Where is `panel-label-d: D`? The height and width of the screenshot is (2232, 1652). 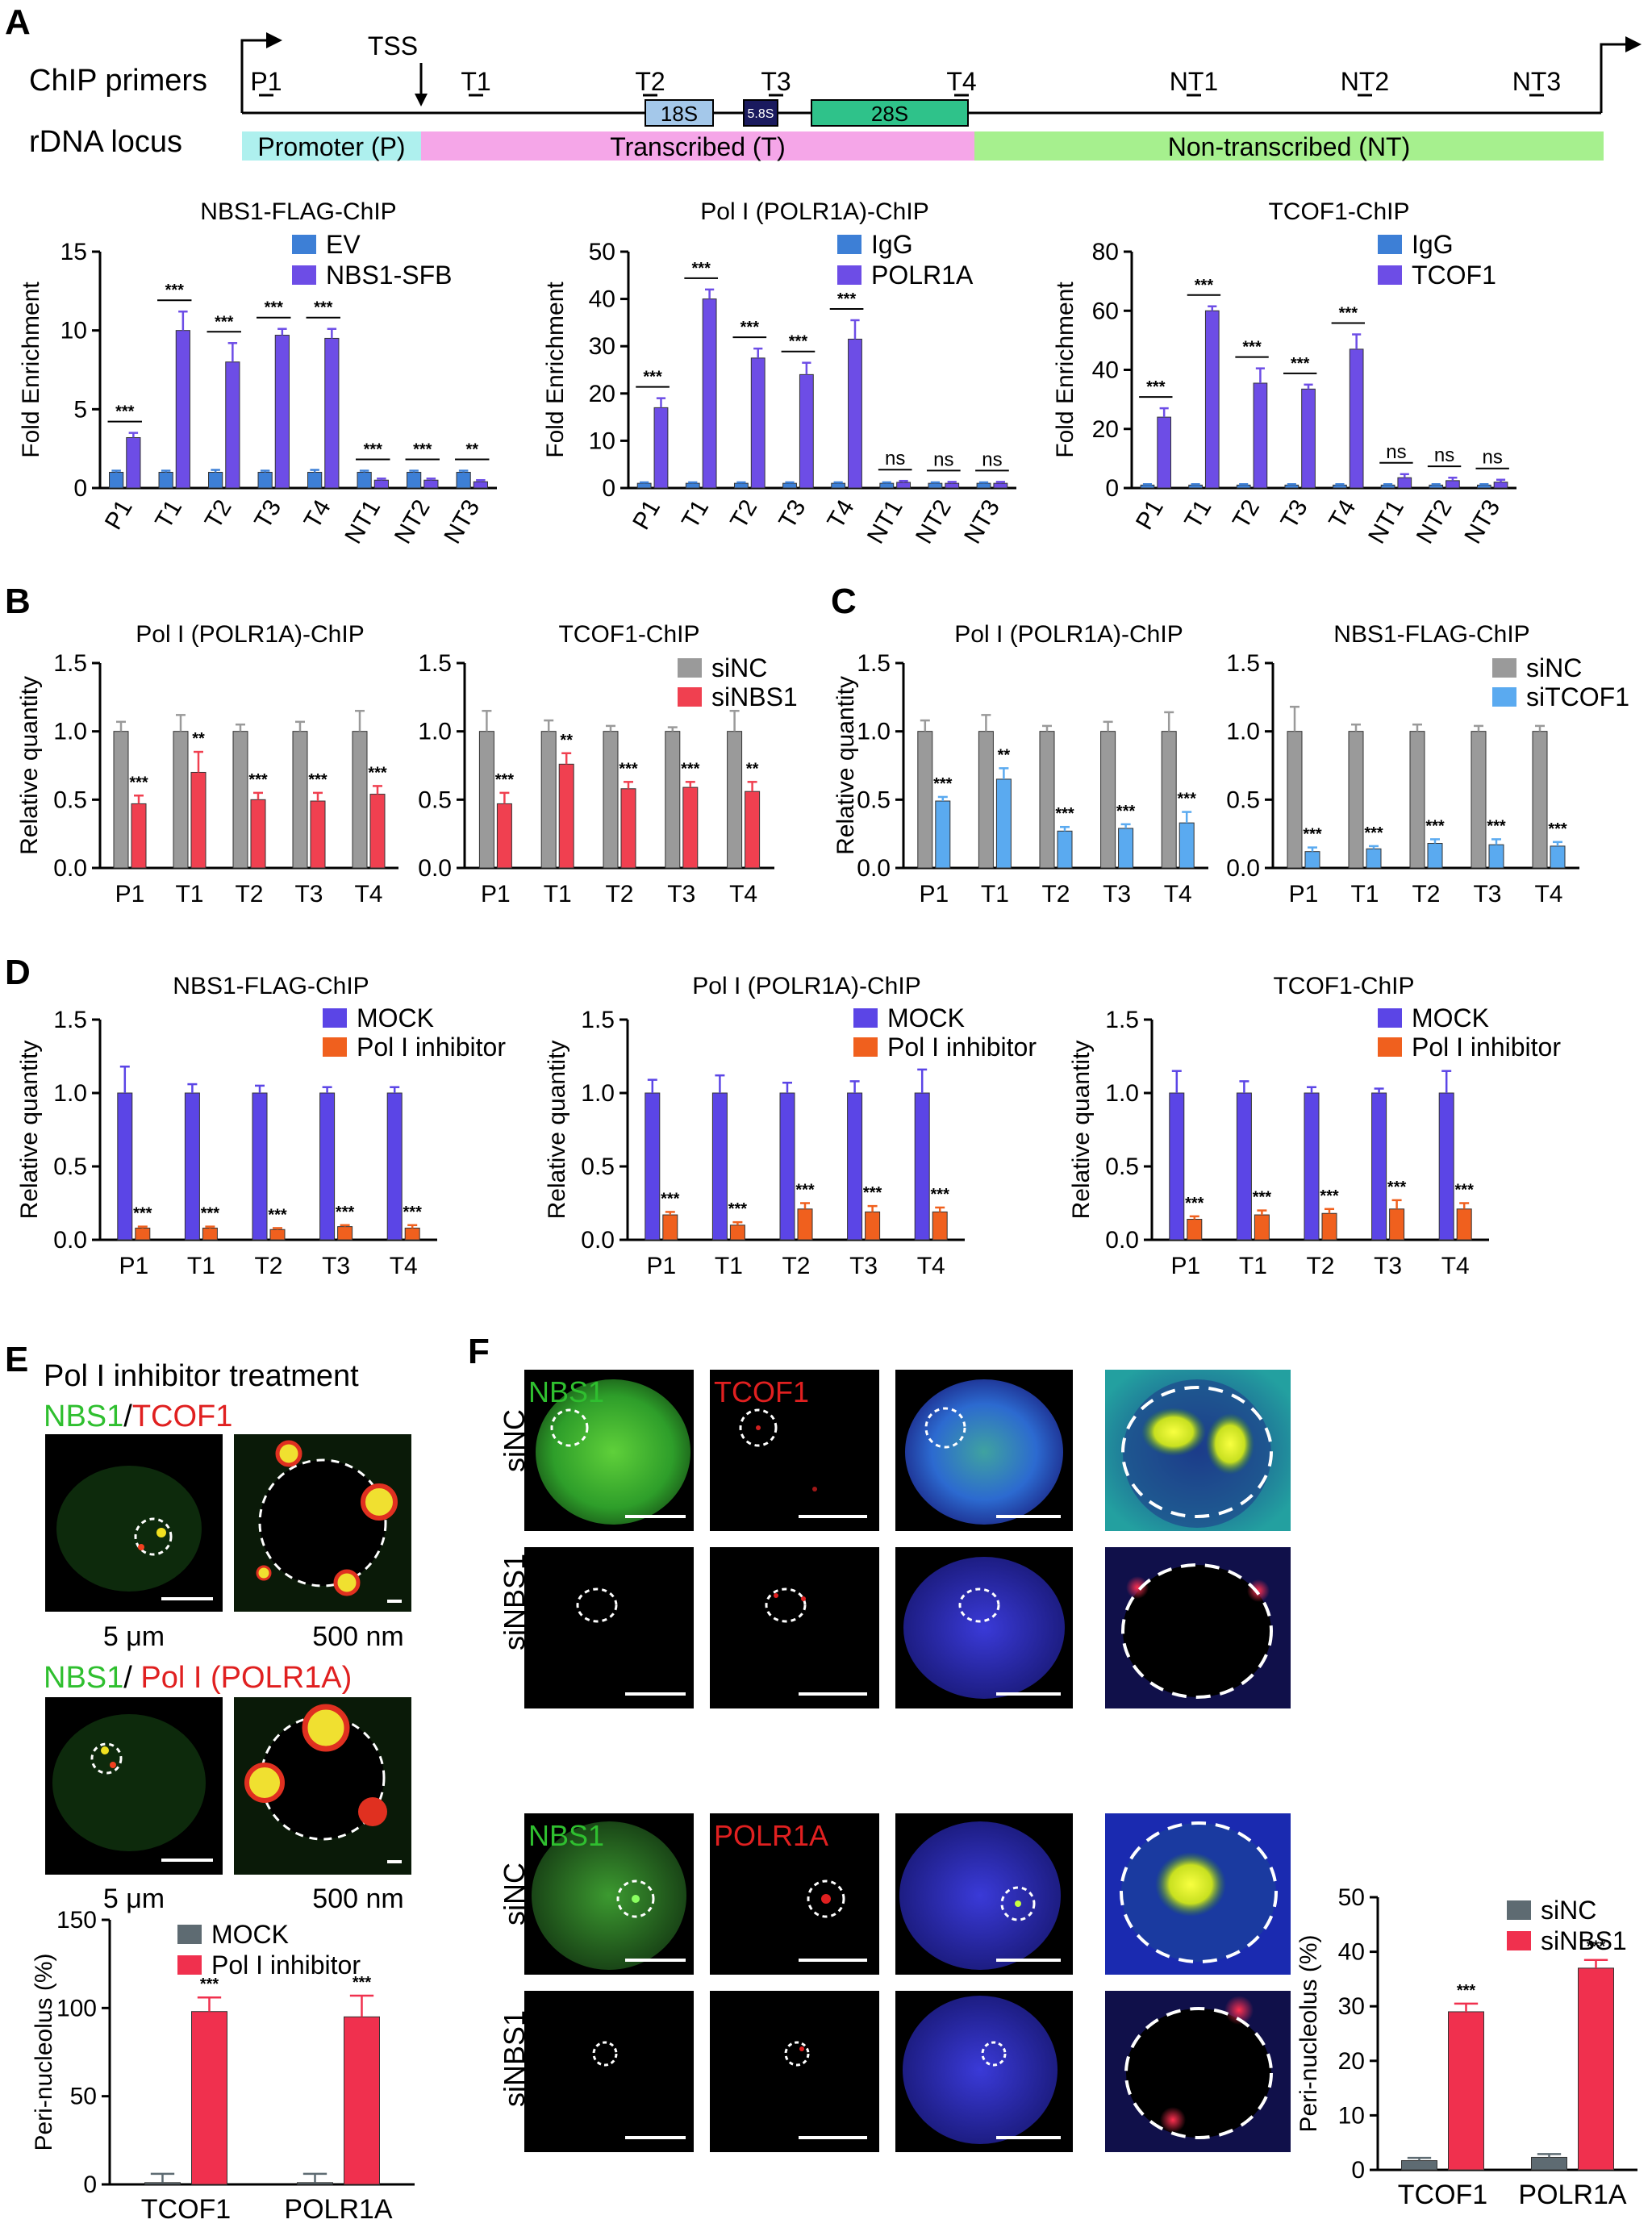
panel-label-d: D is located at coordinates (18, 972).